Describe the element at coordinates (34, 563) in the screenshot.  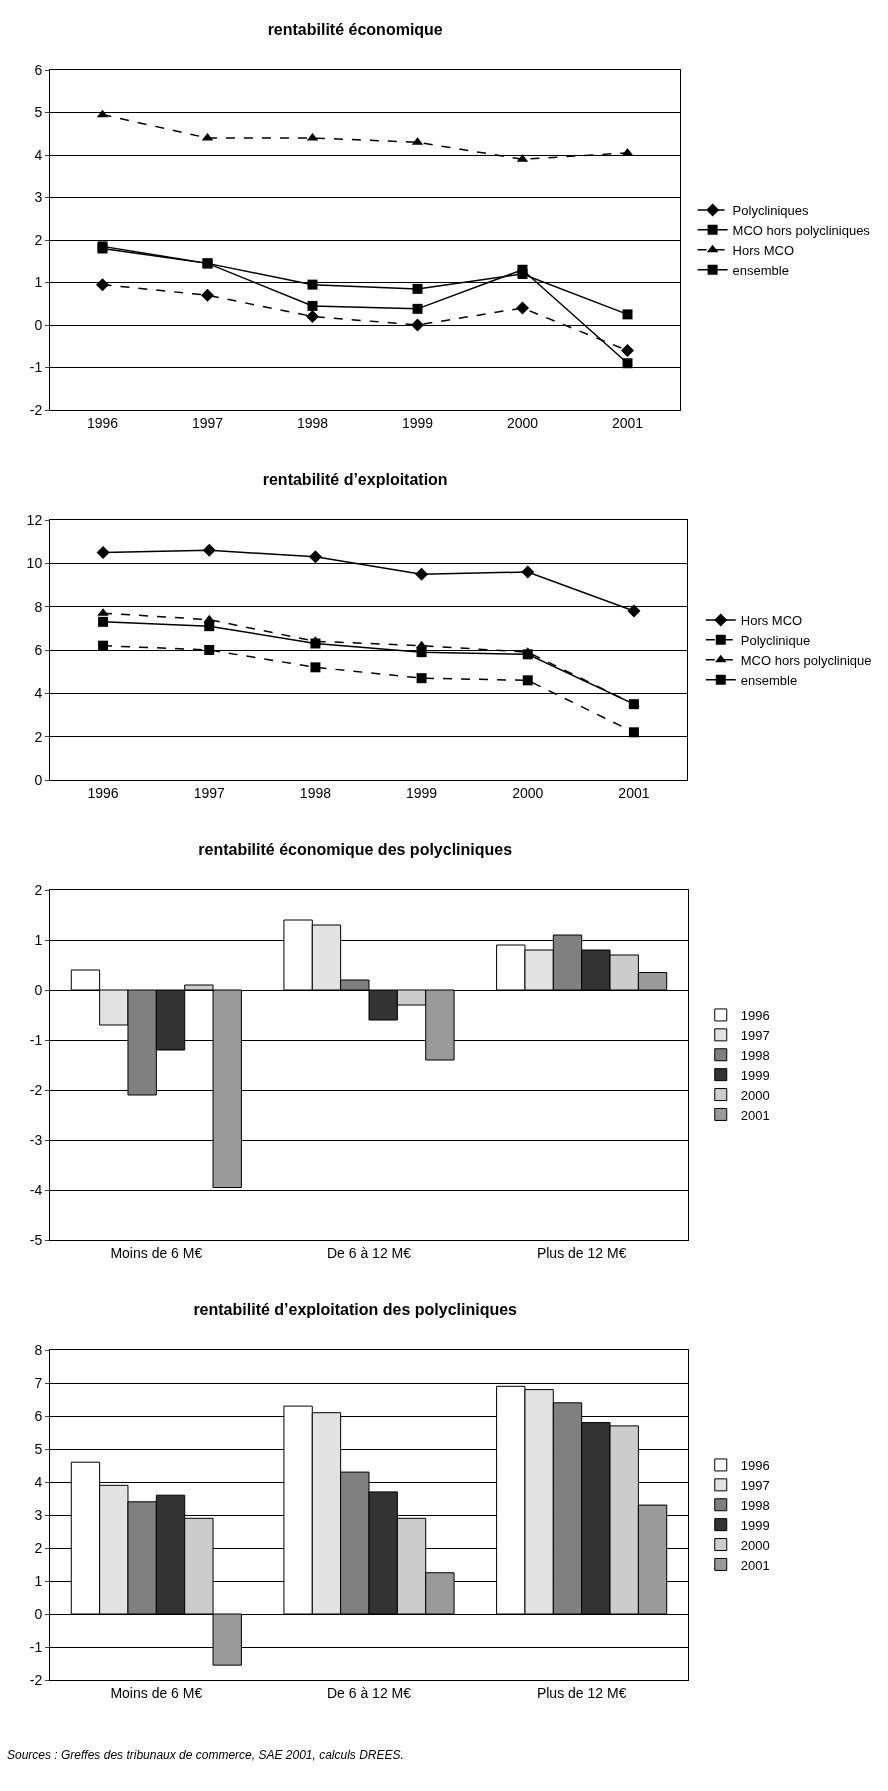
I see `y-tick-label: 10` at that location.